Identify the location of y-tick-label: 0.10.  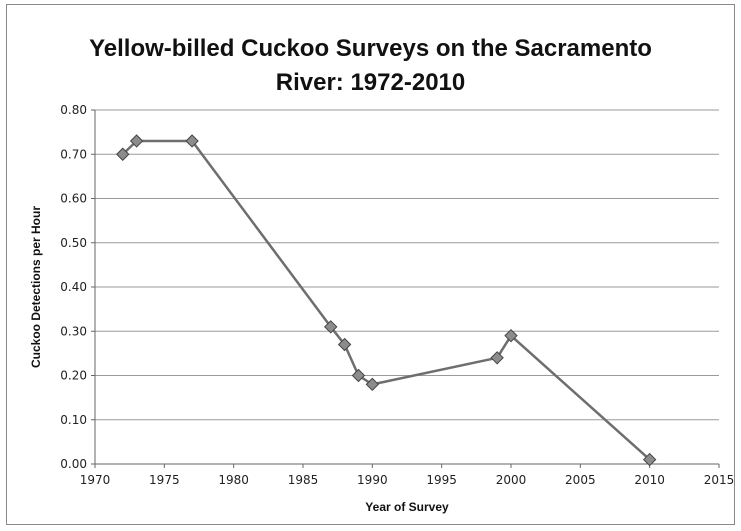
(73, 420).